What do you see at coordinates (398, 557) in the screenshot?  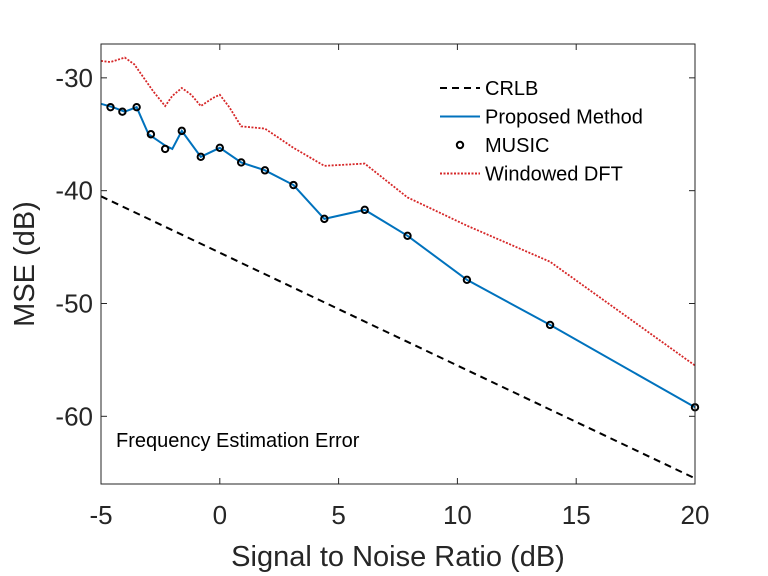 I see `x-axis-title: Signal to Noise Ratio (dB)` at bounding box center [398, 557].